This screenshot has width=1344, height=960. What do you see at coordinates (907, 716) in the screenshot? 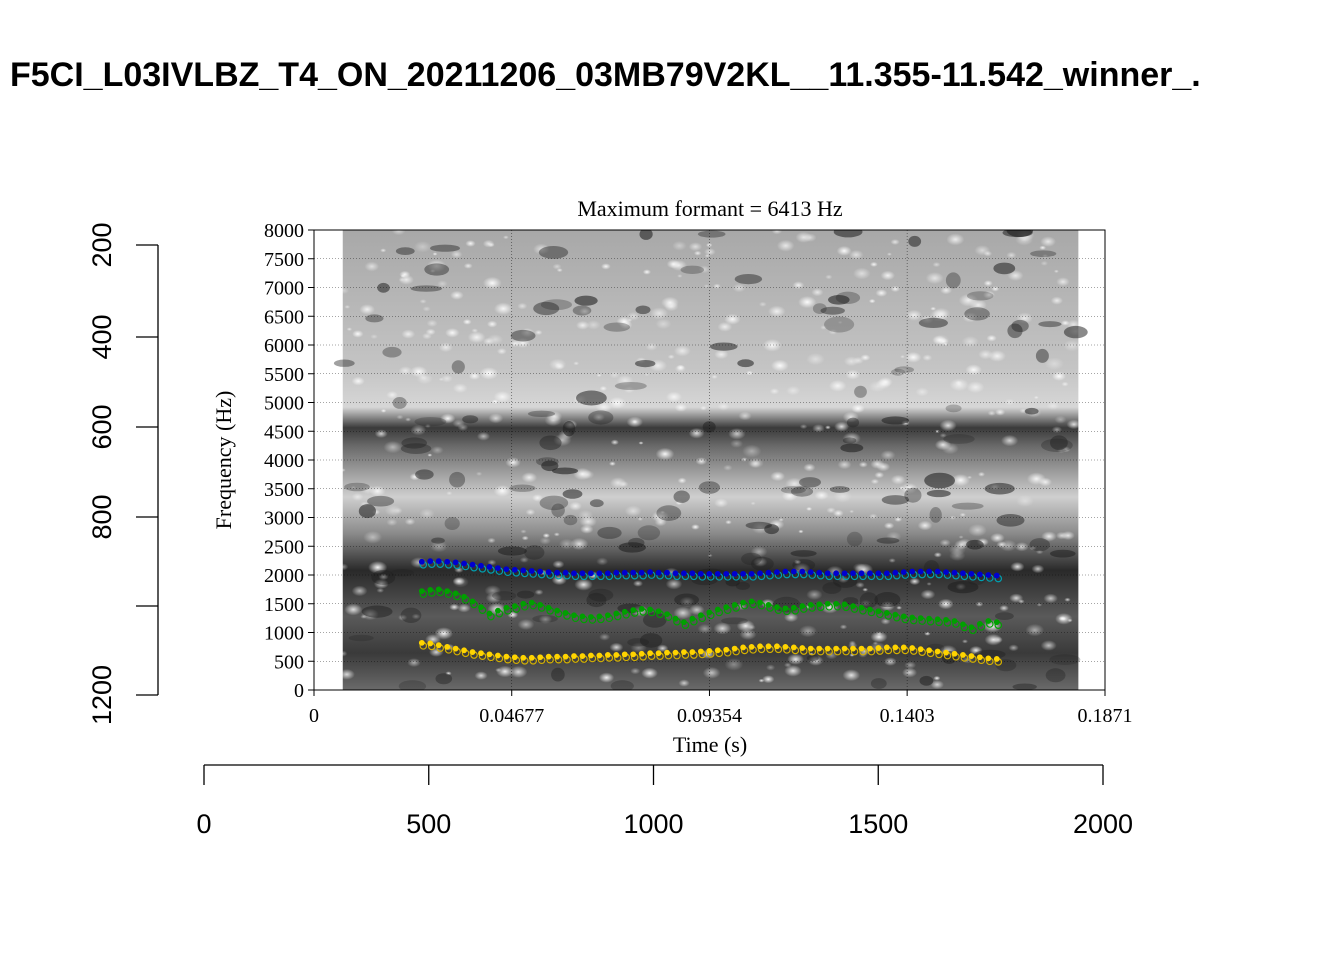
I see `x-tick-label: 0.1403` at bounding box center [907, 716].